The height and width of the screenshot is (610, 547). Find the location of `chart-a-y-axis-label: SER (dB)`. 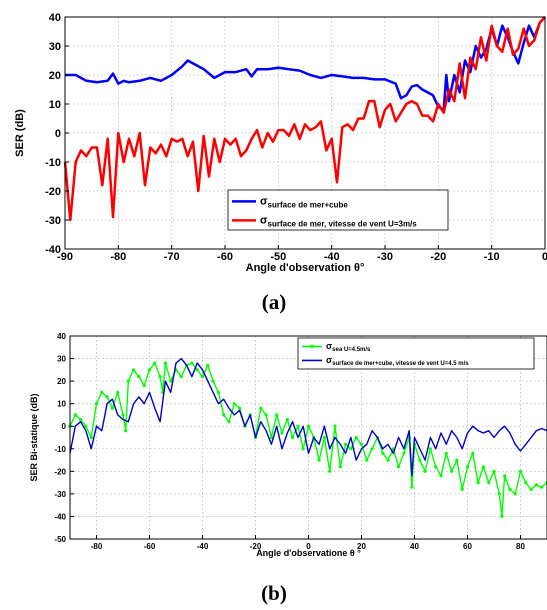

chart-a-y-axis-label: SER (dB) is located at coordinates (20, 133).